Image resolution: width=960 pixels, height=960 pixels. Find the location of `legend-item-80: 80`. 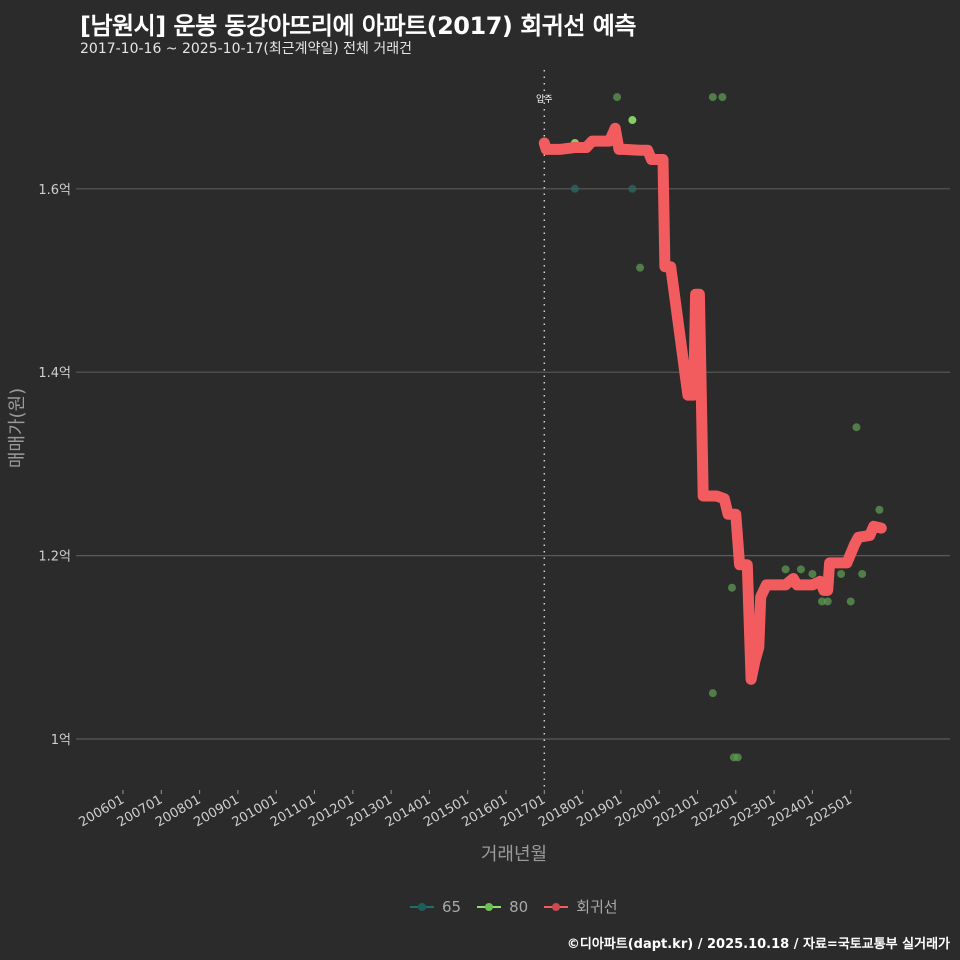

legend-item-80: 80 is located at coordinates (502, 907).